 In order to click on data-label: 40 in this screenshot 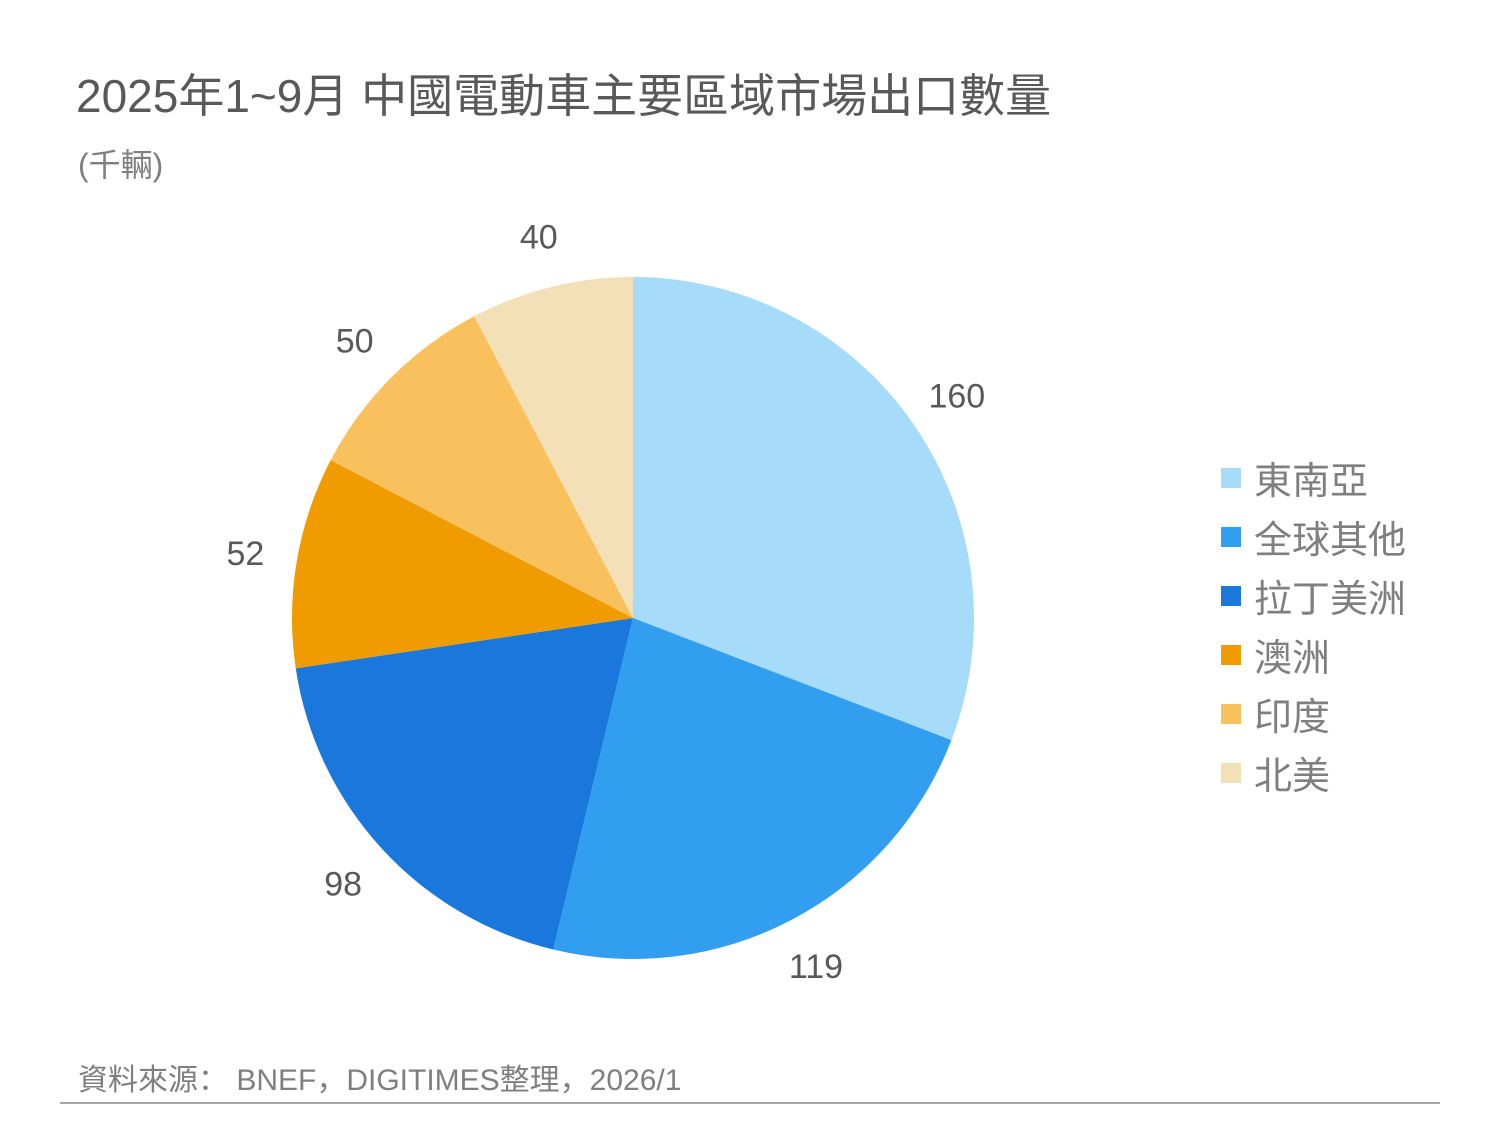, I will do `click(539, 237)`.